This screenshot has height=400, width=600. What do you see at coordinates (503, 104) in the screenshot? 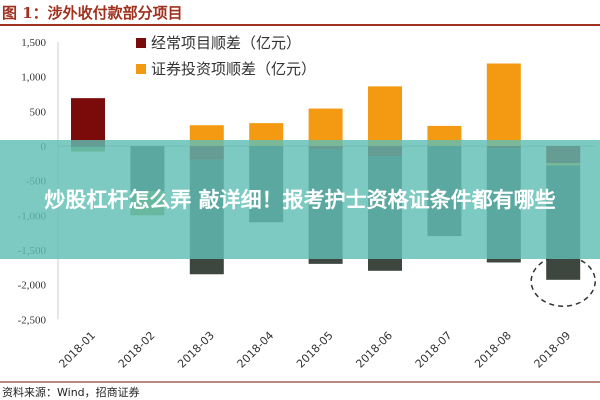
I see `bar-2018-08-s1` at bounding box center [503, 104].